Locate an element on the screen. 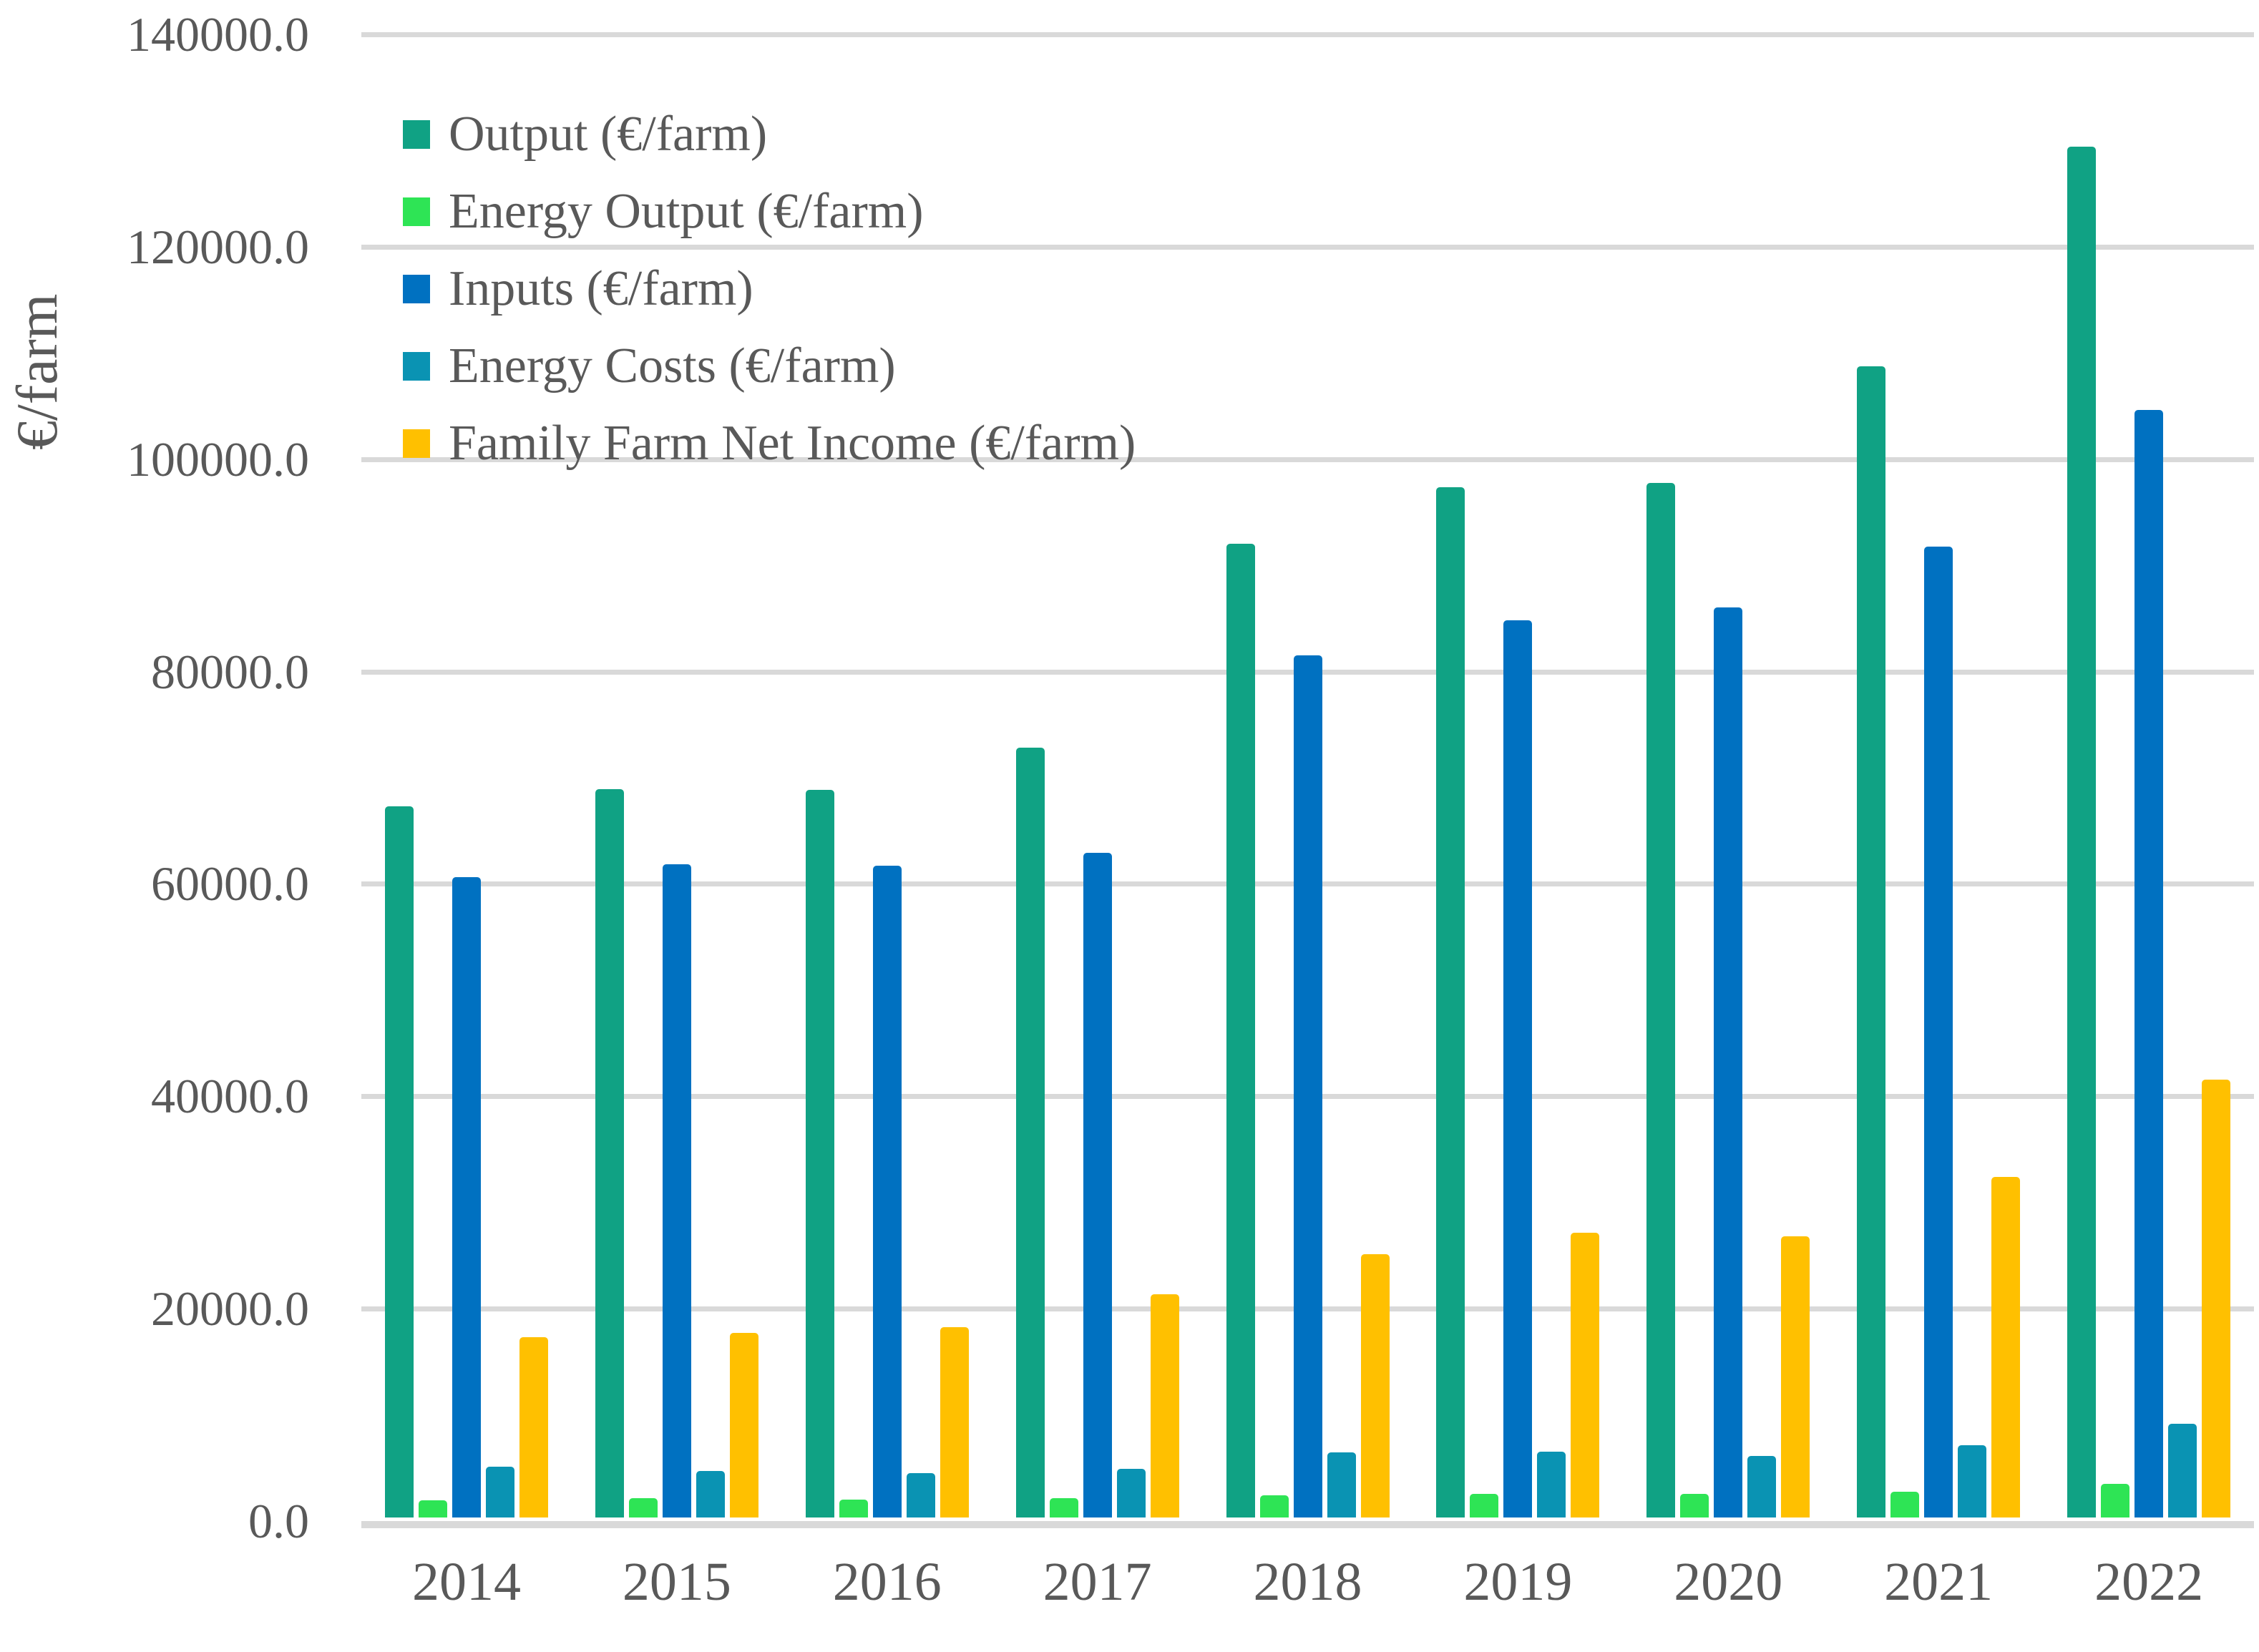 Image resolution: width=2259 pixels, height=1652 pixels. y-tick-label-60000: 60000.0 is located at coordinates (230, 883).